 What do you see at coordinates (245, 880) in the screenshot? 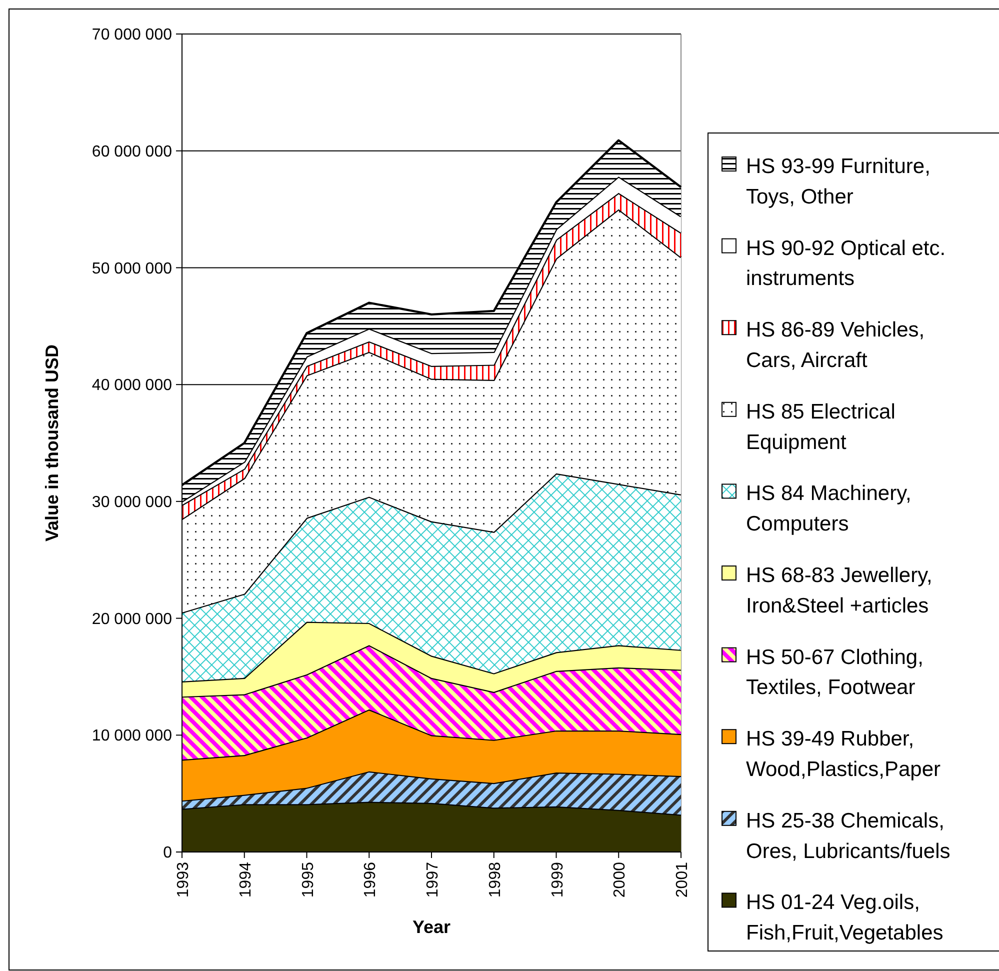
I see `x-tick-label: 1994` at bounding box center [245, 880].